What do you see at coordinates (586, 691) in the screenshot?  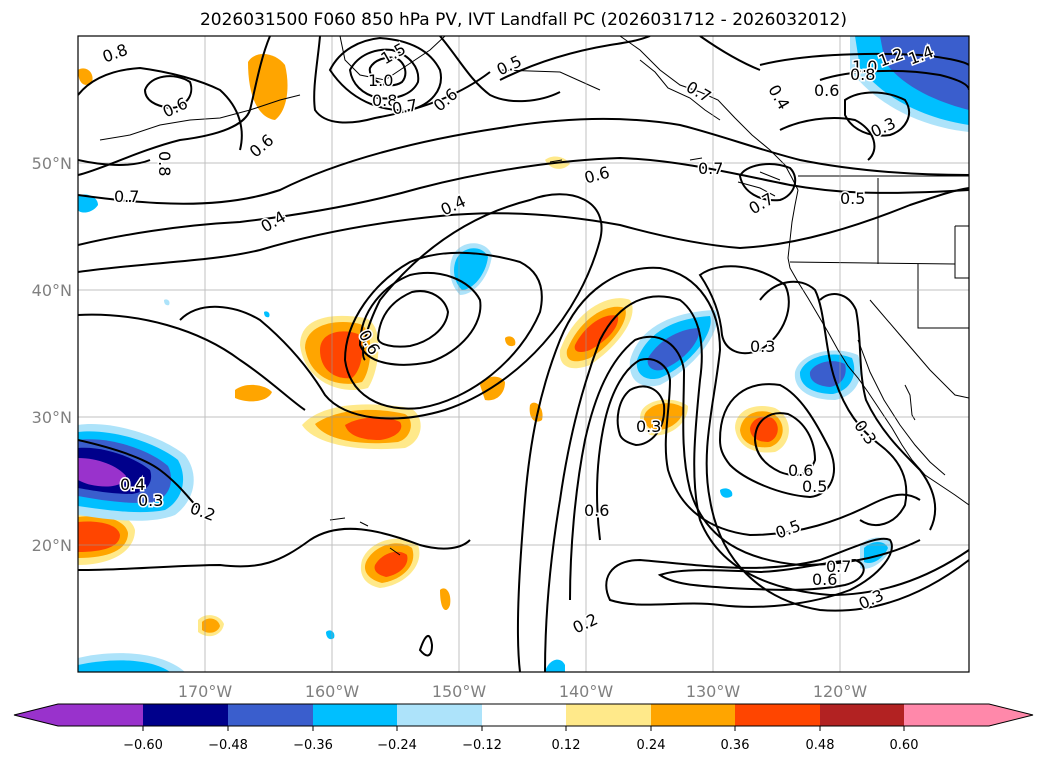 I see `lon-label: 140°W` at bounding box center [586, 691].